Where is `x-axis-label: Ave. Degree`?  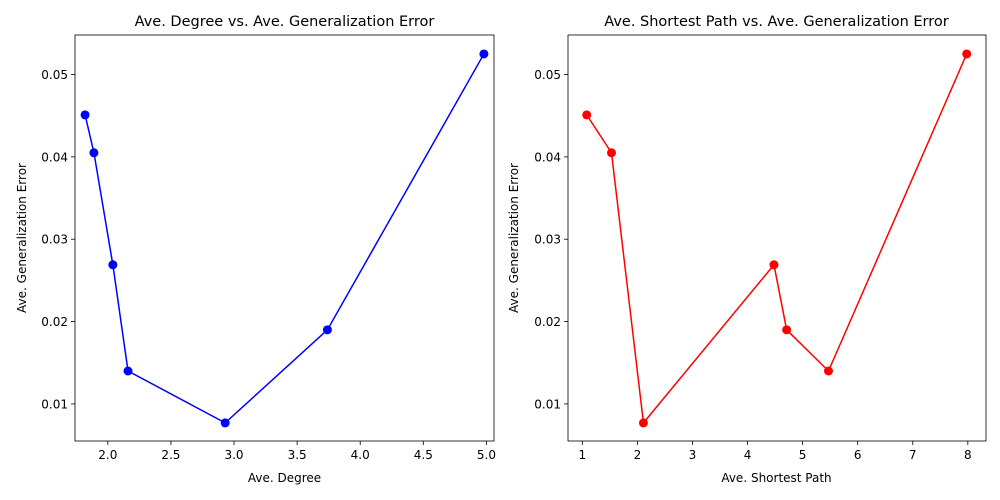
x-axis-label: Ave. Degree is located at coordinates (284, 478).